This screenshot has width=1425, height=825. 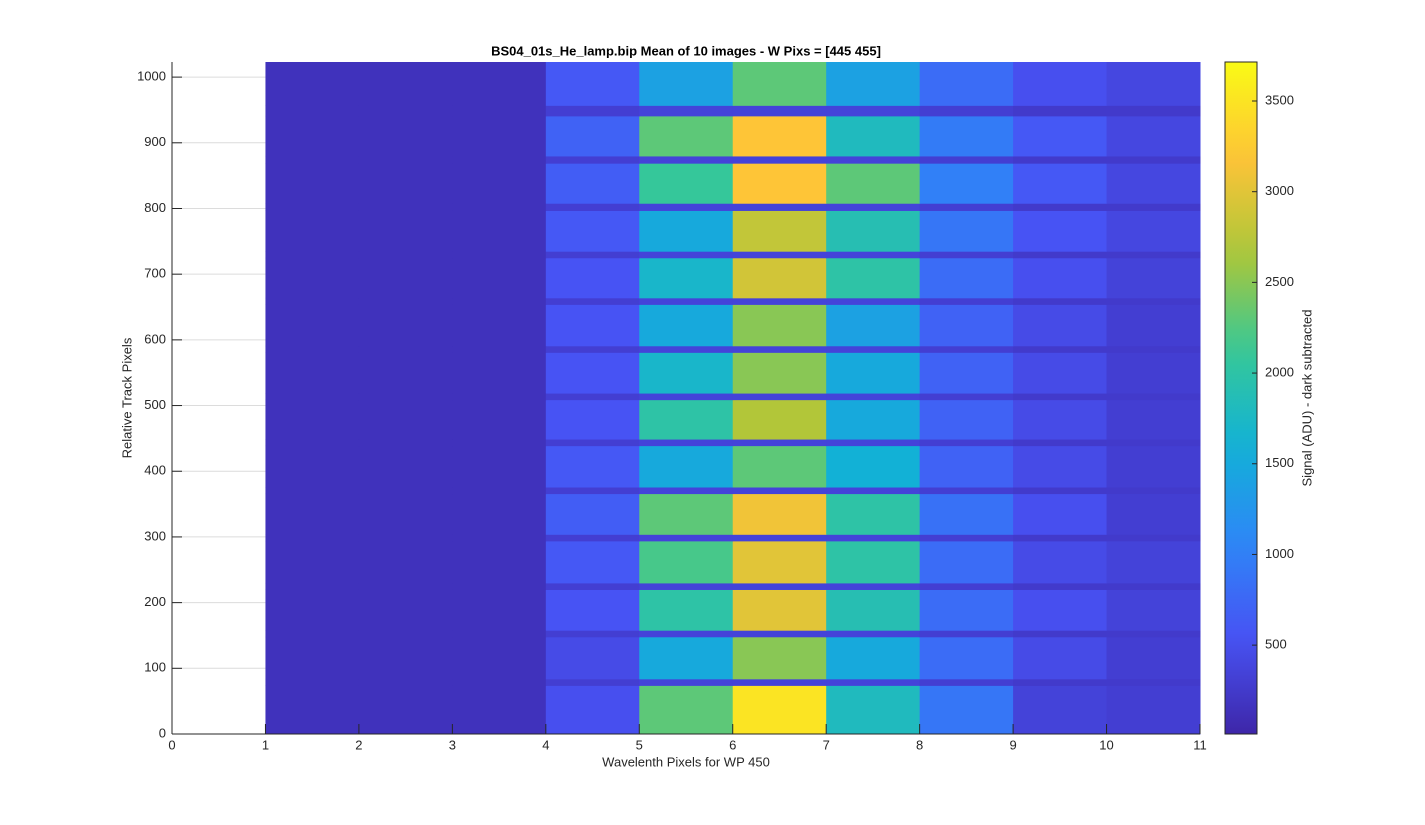 I want to click on y-tick-label: 700, so click(x=155, y=273).